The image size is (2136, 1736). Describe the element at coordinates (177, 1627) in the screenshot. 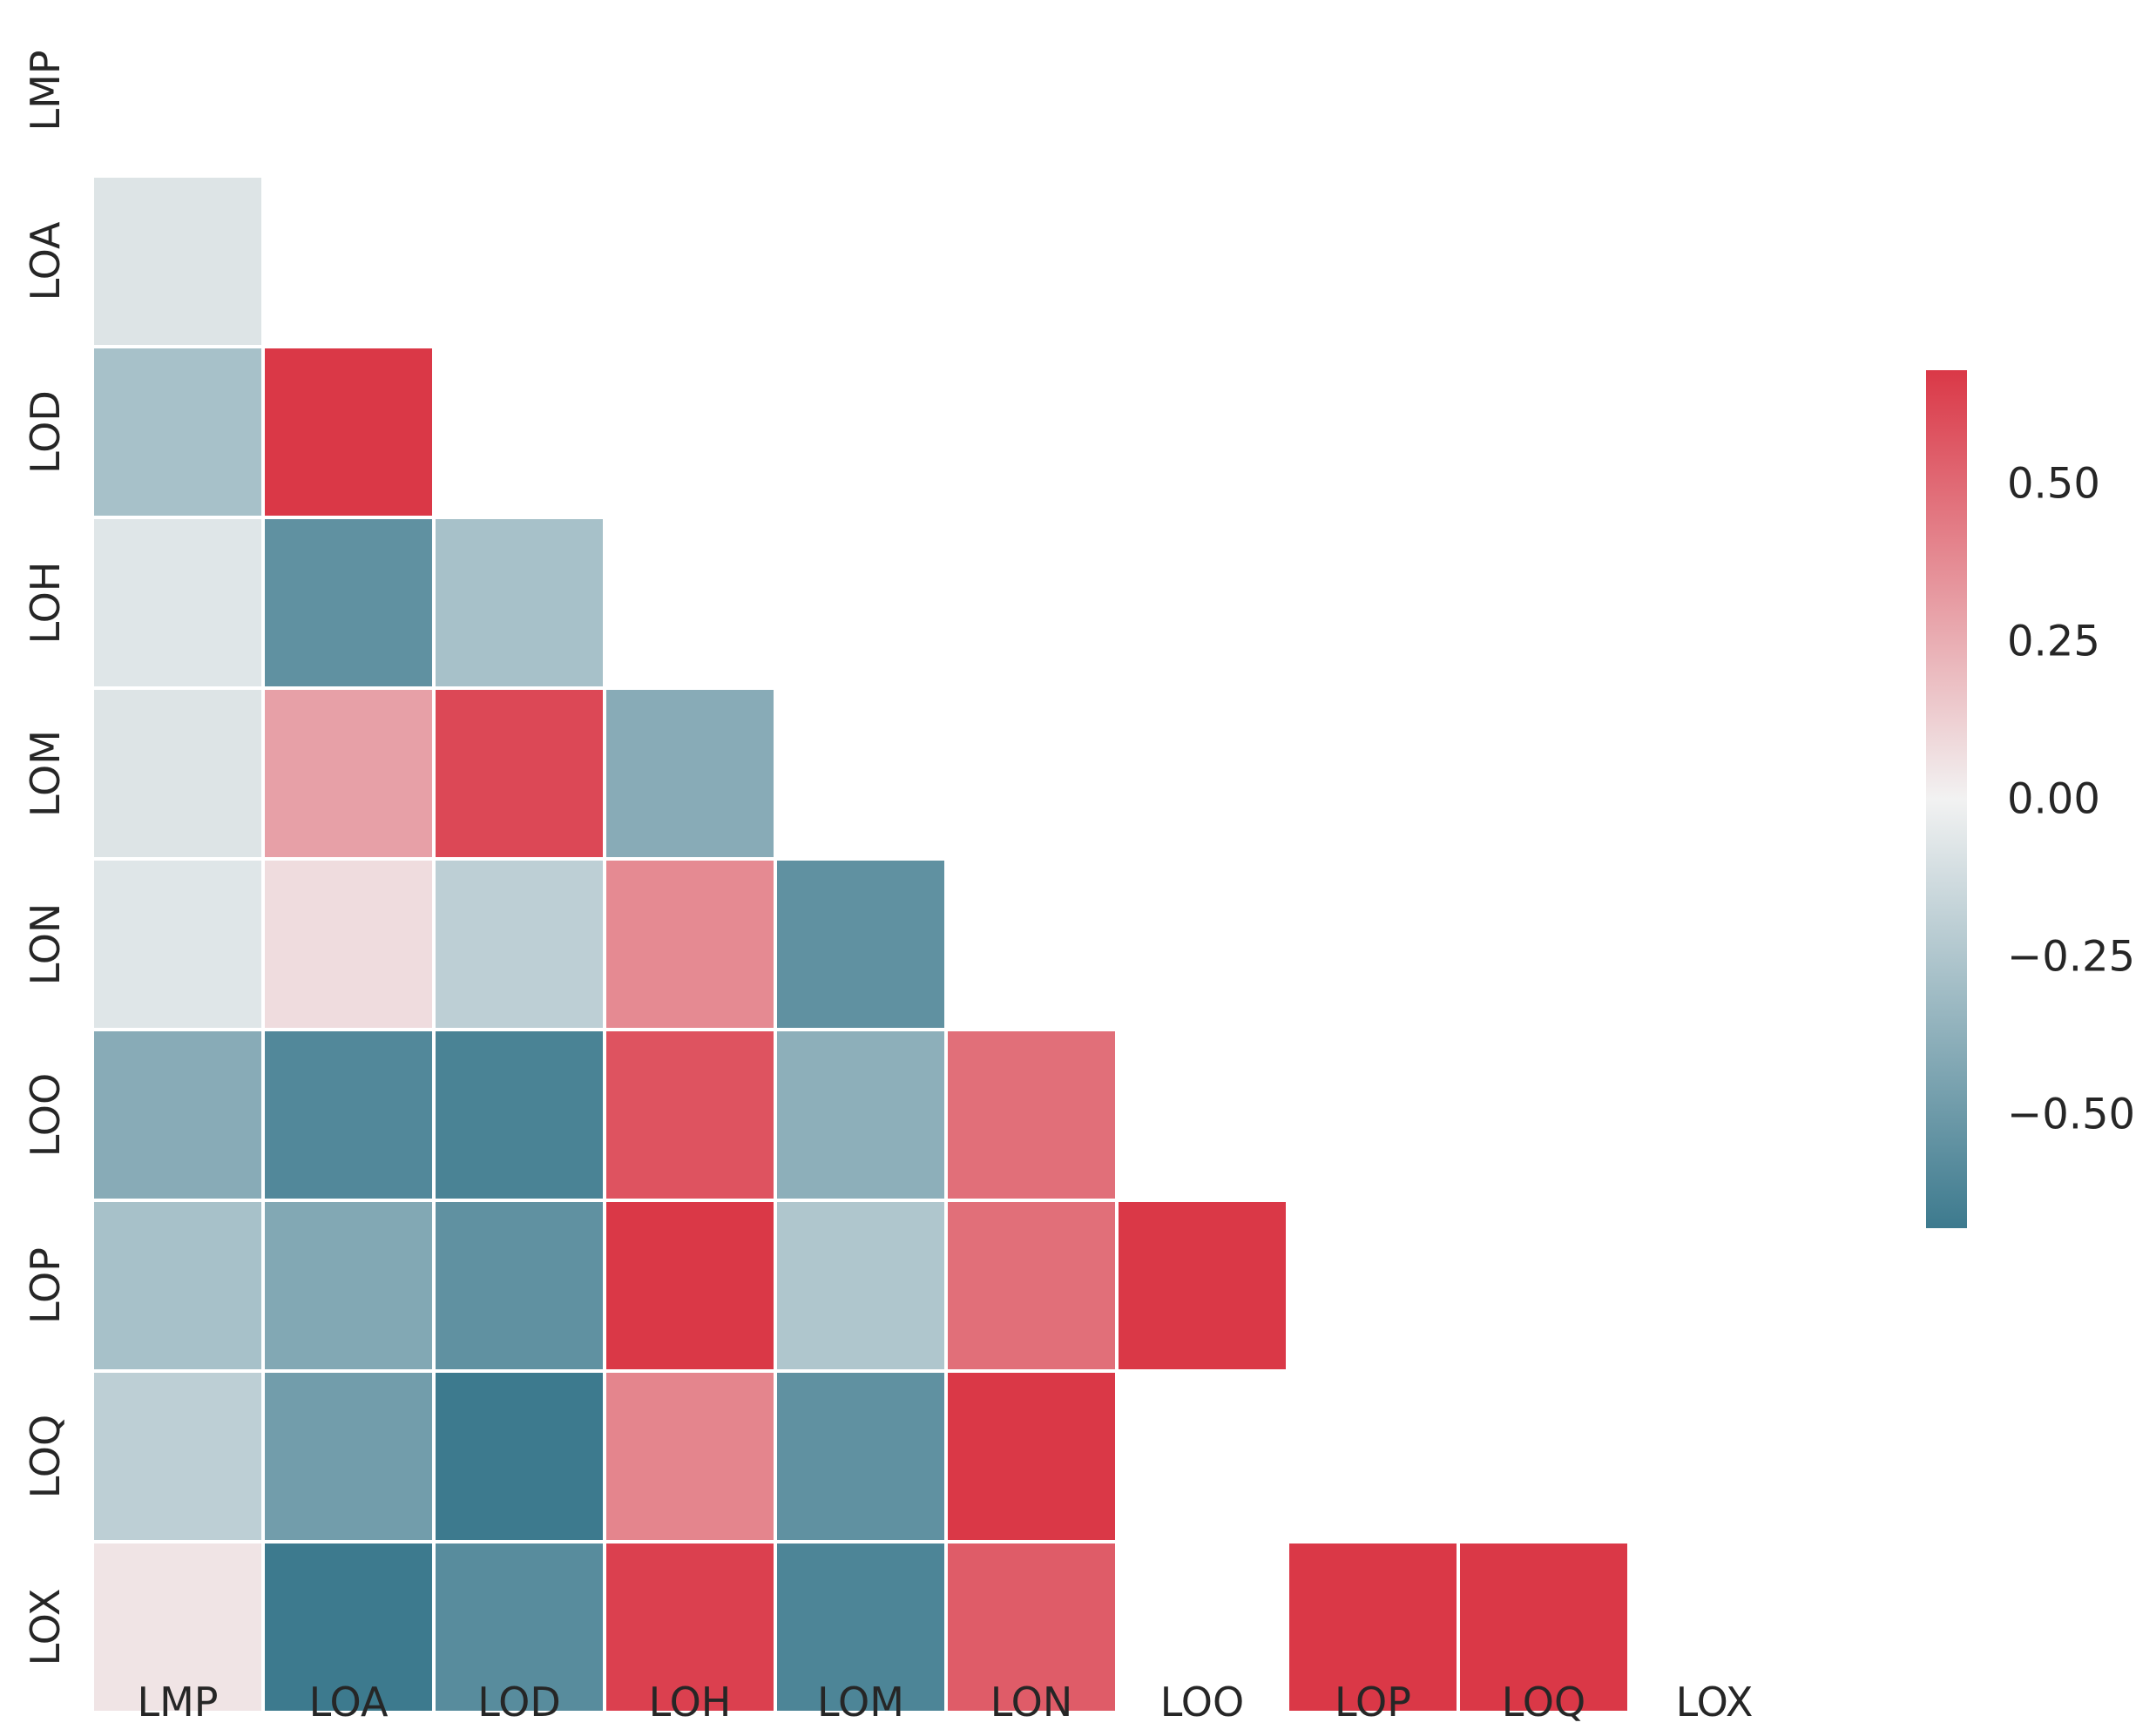

I see `heatmap-cell-lox-lmp` at that location.